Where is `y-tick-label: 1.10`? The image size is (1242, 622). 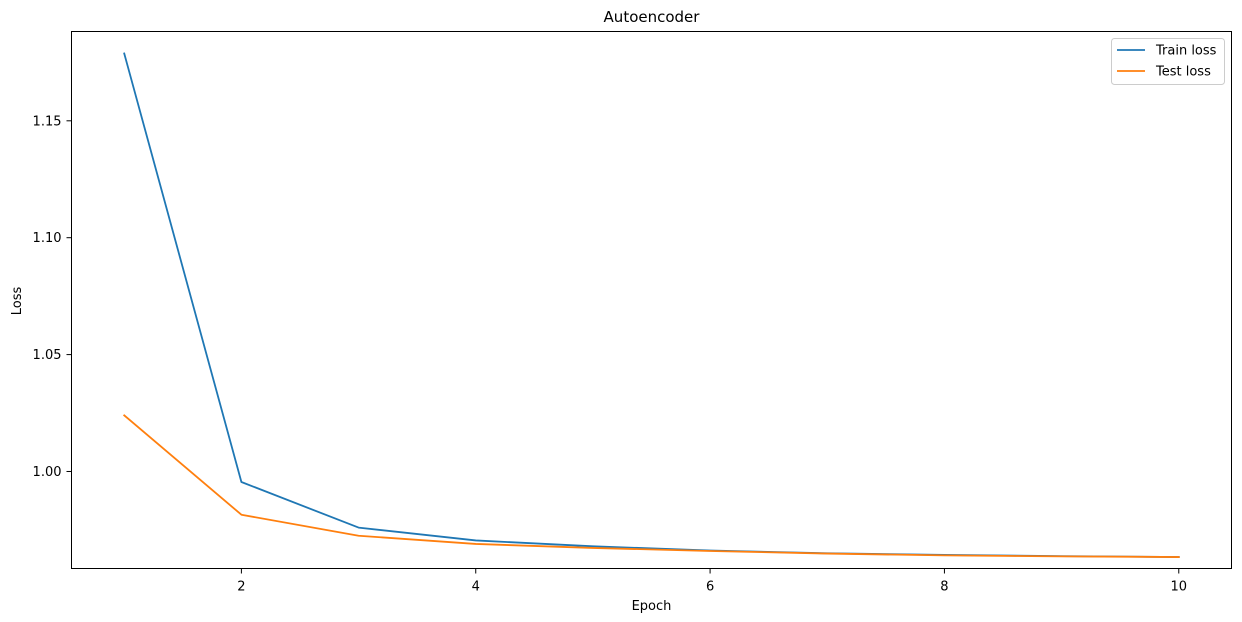
y-tick-label: 1.10 is located at coordinates (47, 238).